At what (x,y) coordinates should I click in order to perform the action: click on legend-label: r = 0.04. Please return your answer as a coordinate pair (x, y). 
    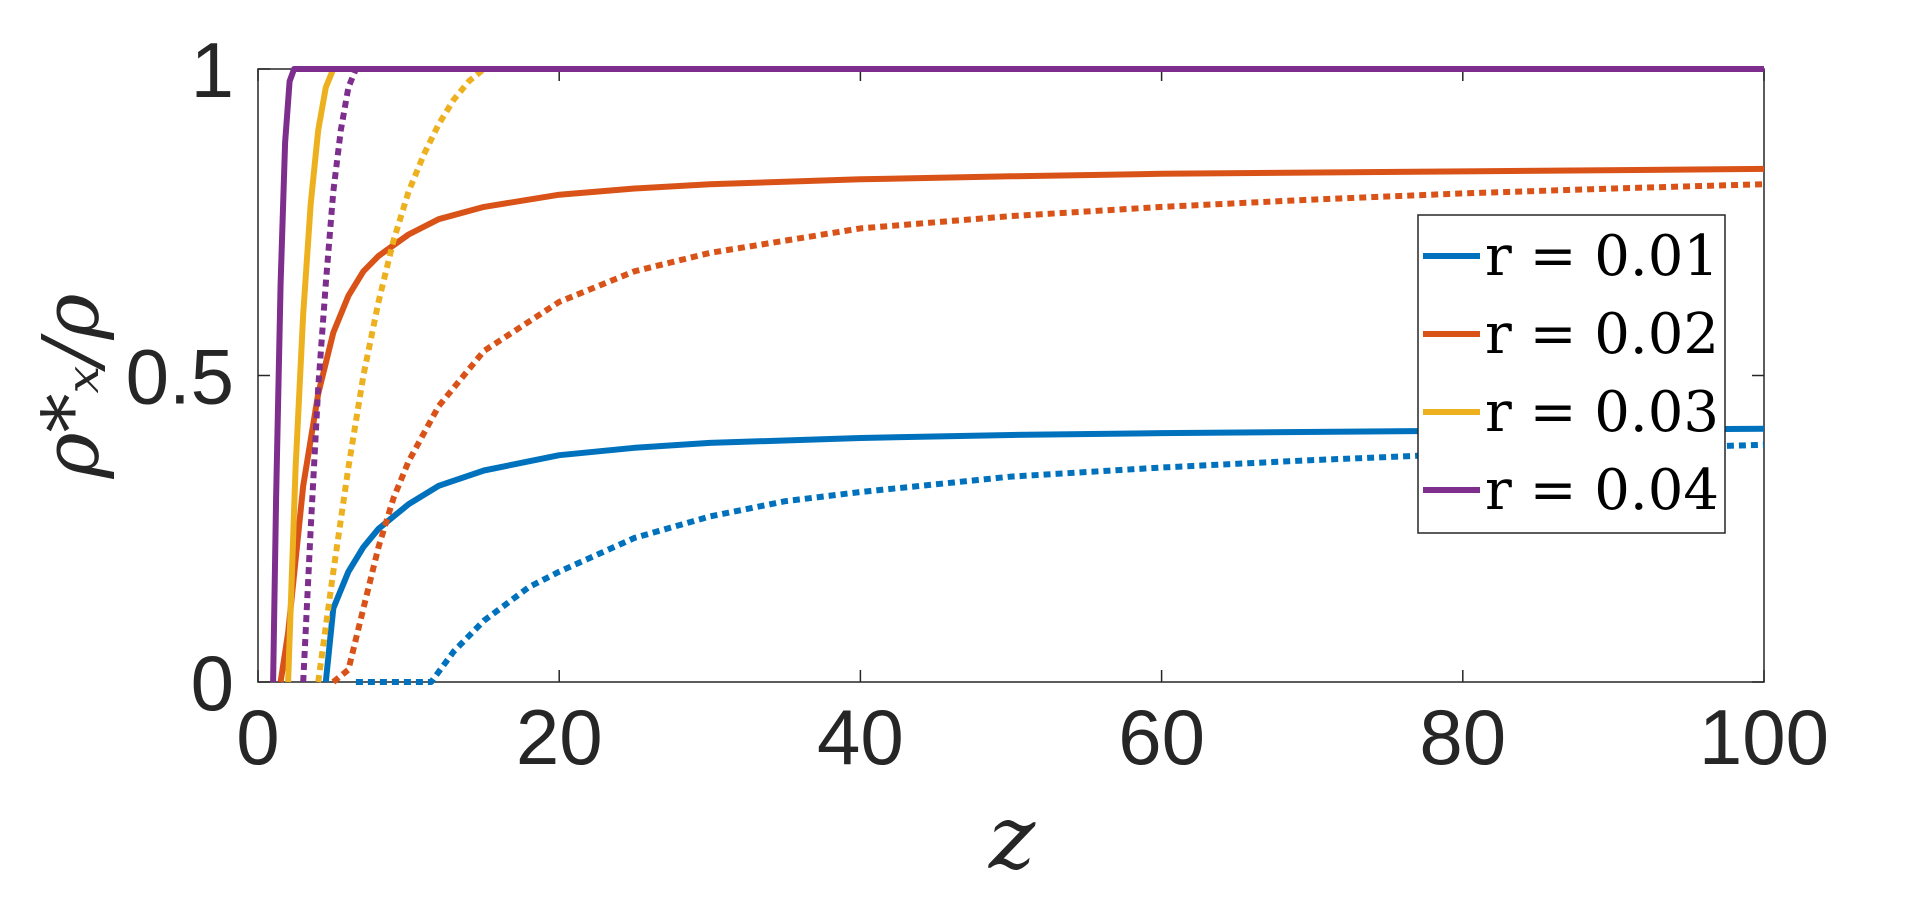
    Looking at the image, I should click on (1602, 490).